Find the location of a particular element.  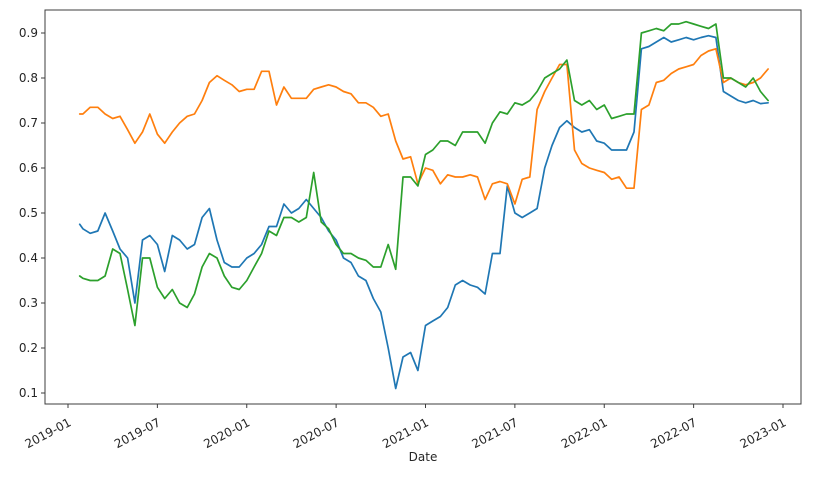

y-tick-label: 0.2 is located at coordinates (28, 348).